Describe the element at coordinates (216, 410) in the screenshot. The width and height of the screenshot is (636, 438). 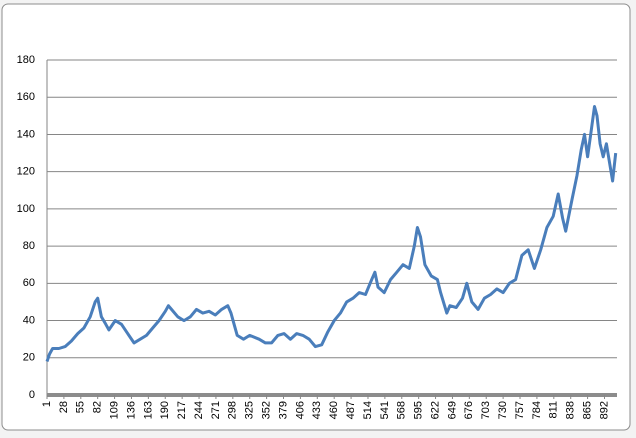
I see `x-tick-label: 271` at that location.